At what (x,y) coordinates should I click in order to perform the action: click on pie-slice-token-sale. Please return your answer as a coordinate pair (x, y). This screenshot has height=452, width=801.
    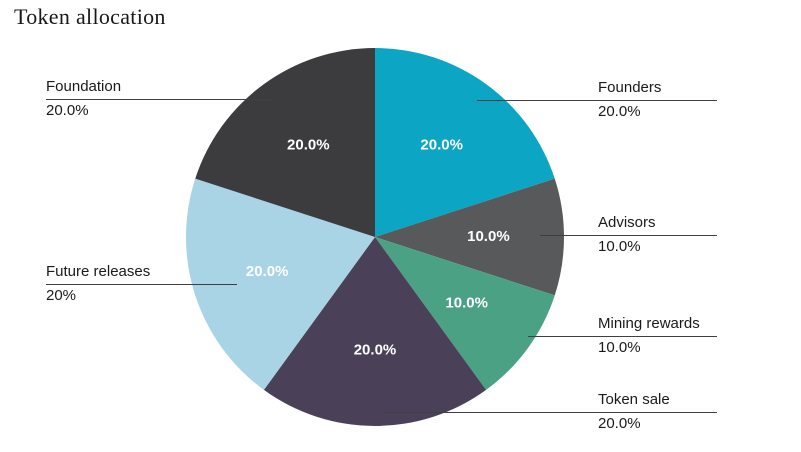
    Looking at the image, I should click on (375, 331).